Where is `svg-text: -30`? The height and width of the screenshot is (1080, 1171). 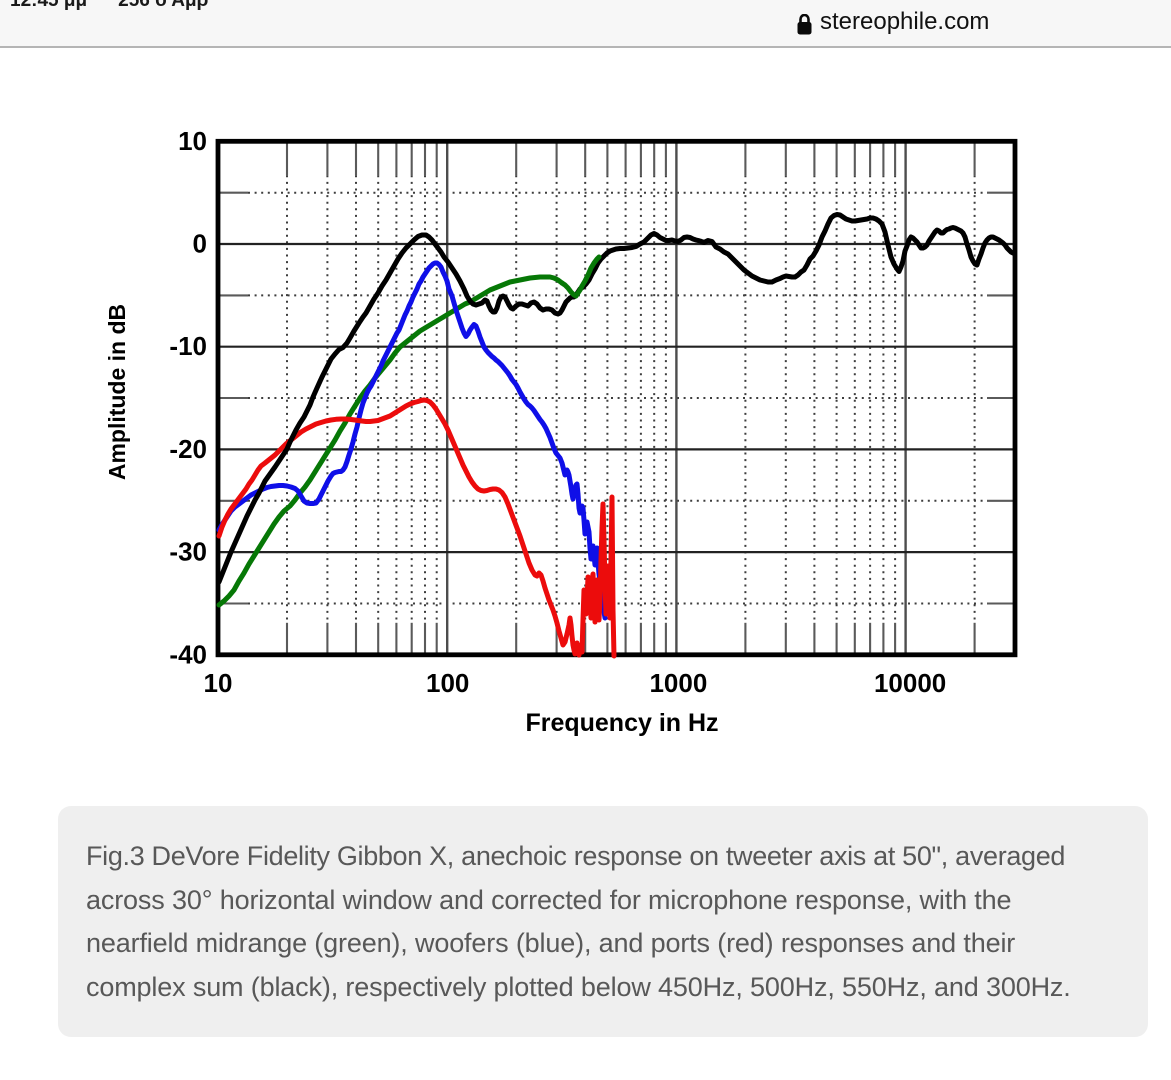 svg-text: -30 is located at coordinates (188, 552).